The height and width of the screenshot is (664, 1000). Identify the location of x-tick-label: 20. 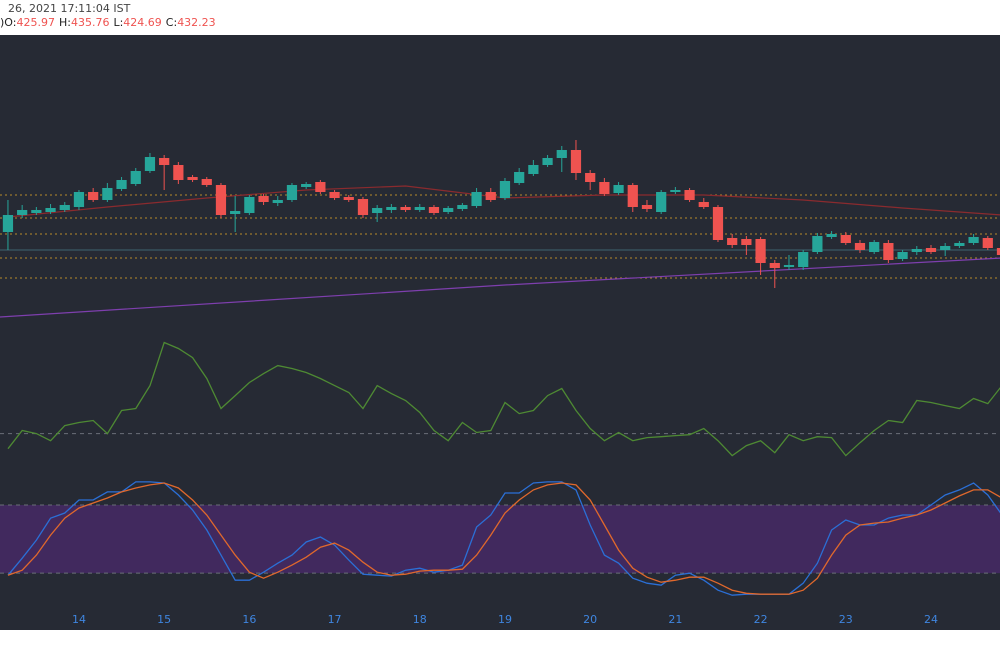
(590, 619).